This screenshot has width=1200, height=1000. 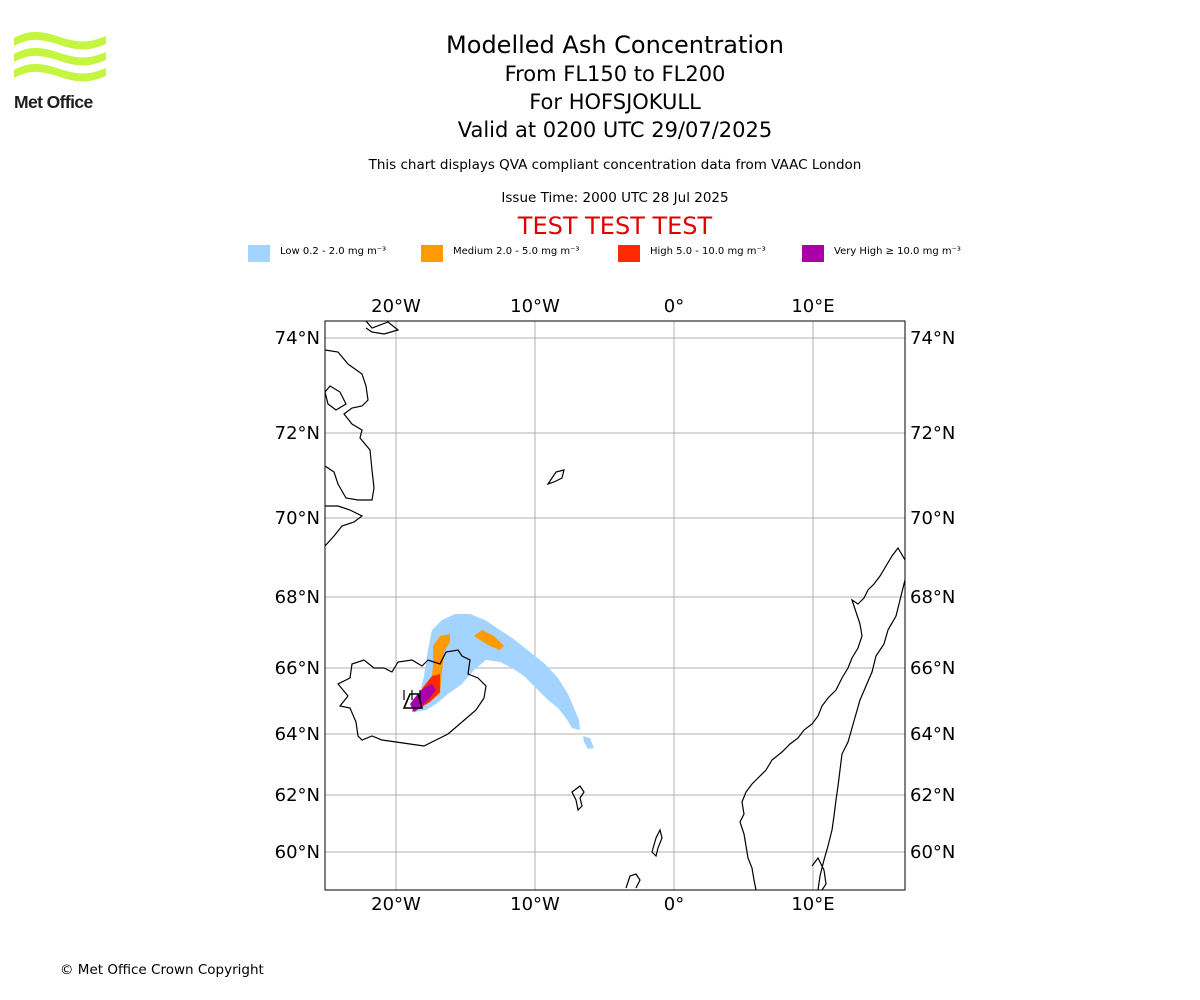 What do you see at coordinates (412, 695) in the screenshot?
I see `volcano-source-marks` at bounding box center [412, 695].